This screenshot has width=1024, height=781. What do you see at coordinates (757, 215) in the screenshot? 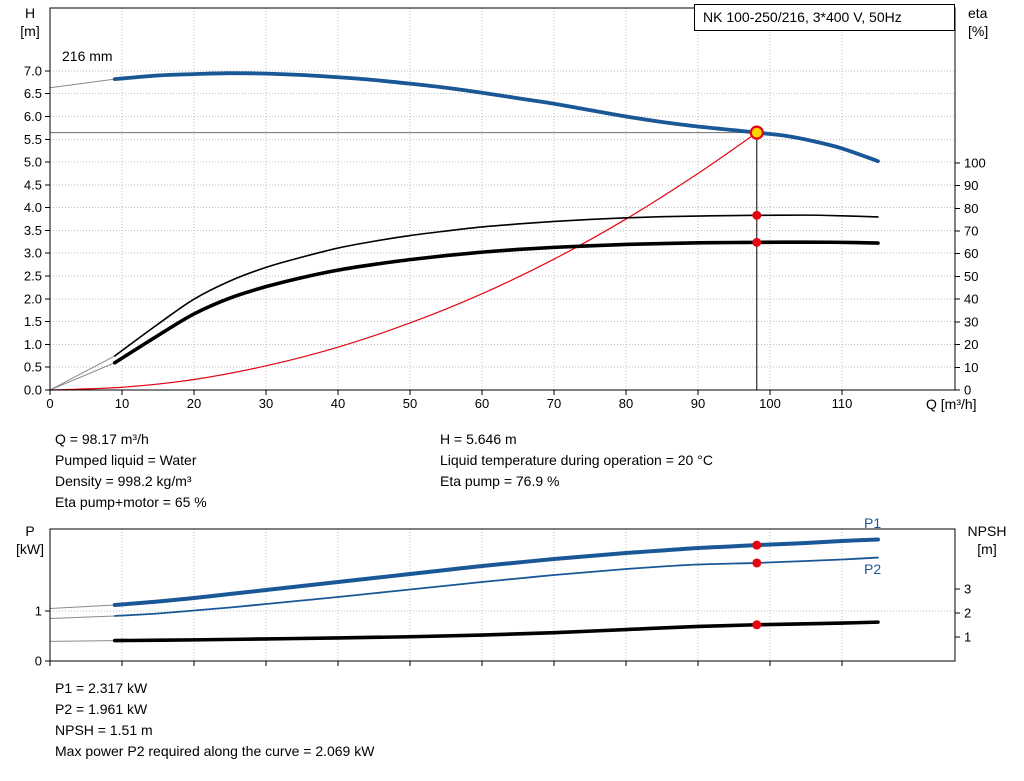
I see `eta-pump-dot` at bounding box center [757, 215].